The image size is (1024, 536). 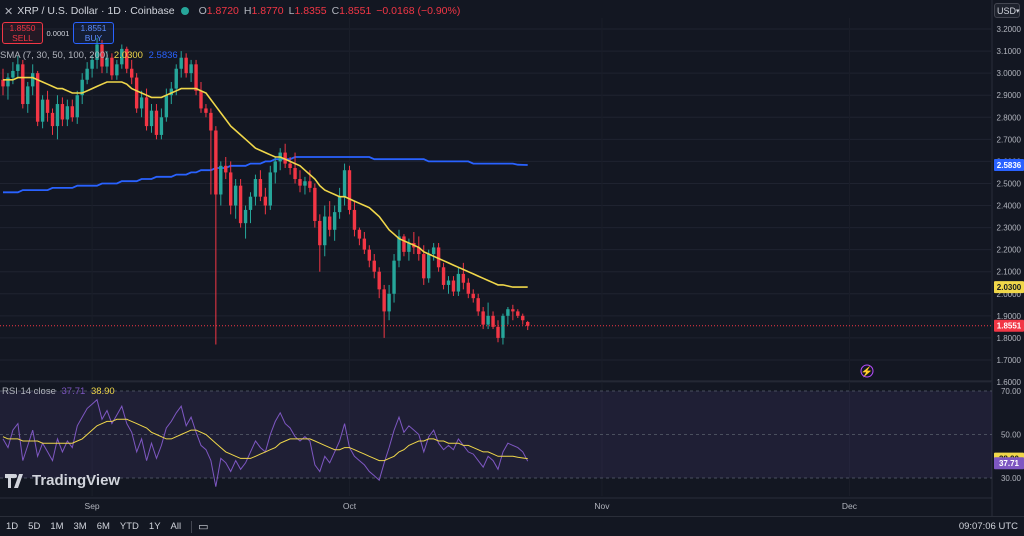 I want to click on range-button-5d: 5D, so click(x=34, y=526).